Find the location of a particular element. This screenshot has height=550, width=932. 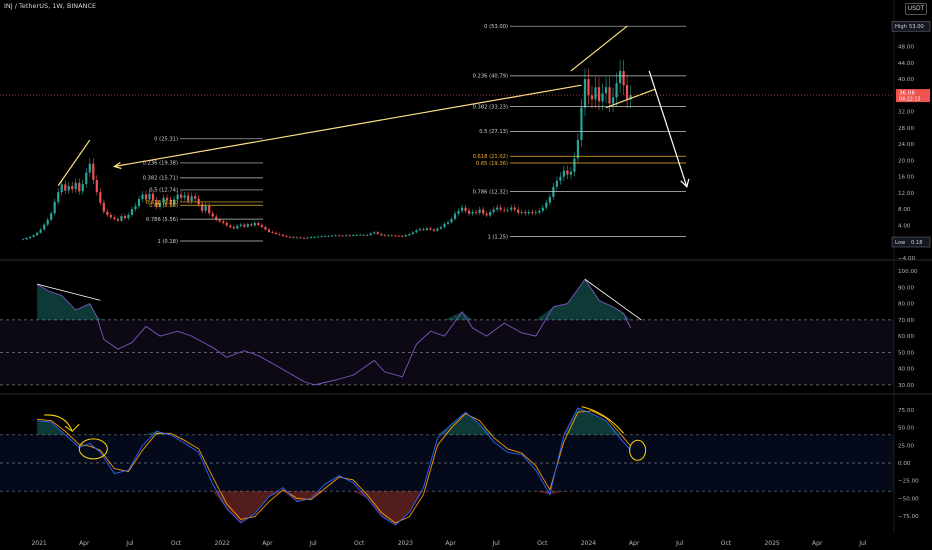

high-label: High is located at coordinates (901, 27).